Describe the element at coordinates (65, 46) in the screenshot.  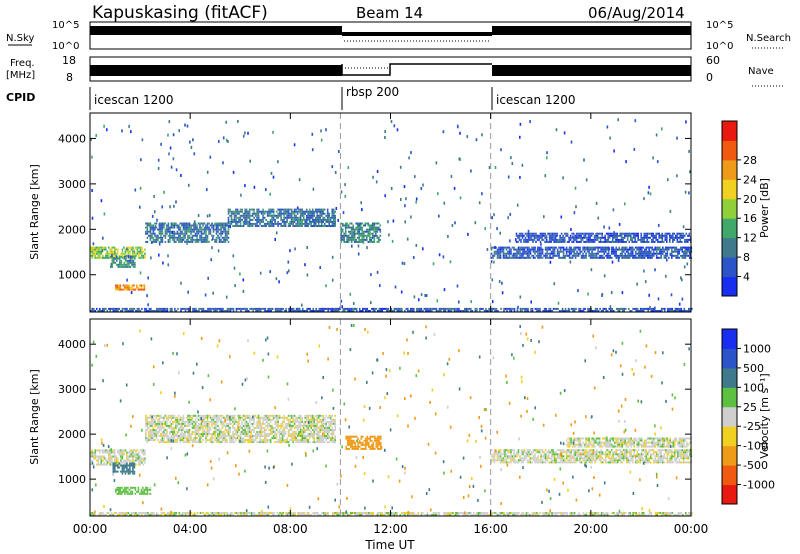
I see `nsky-ytick-bottom: 10^0` at that location.